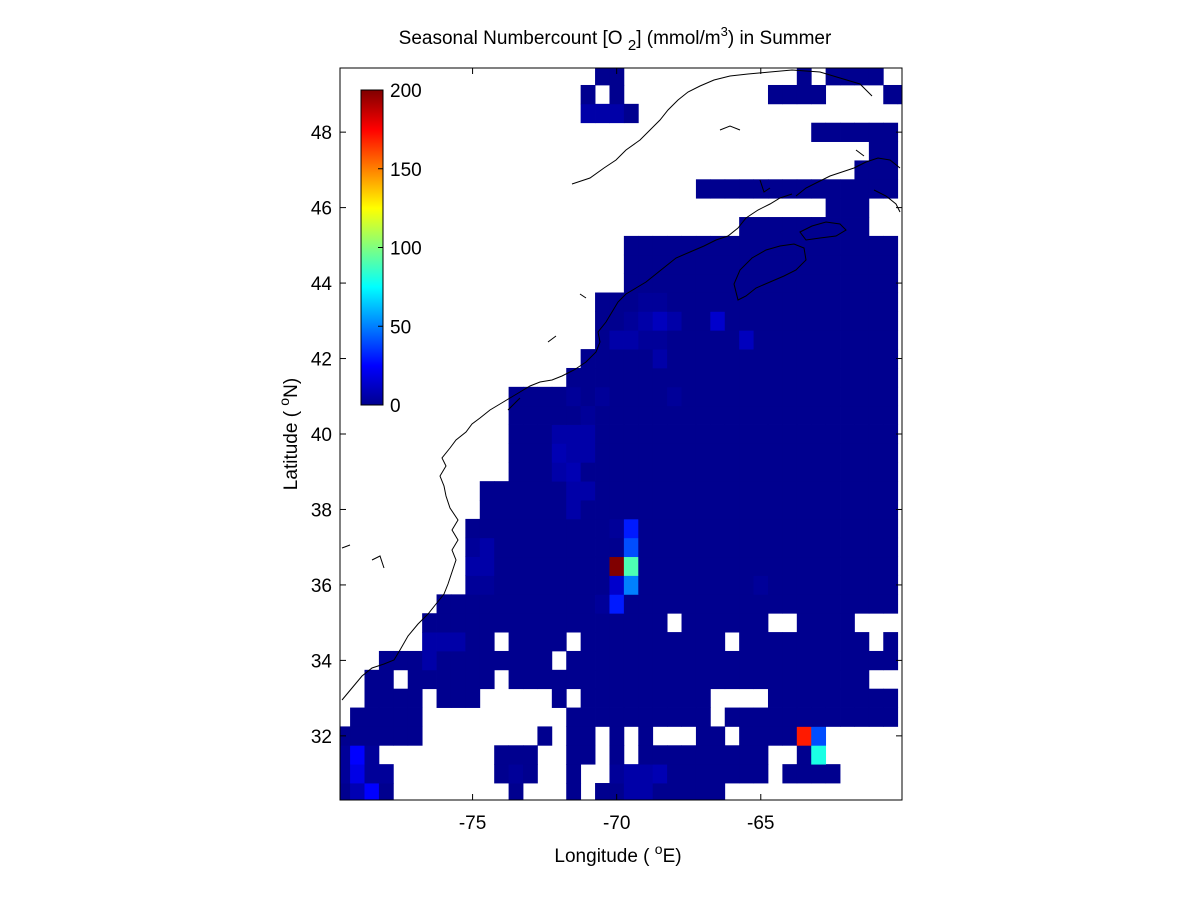  Describe the element at coordinates (406, 91) in the screenshot. I see `colorbar-tick-label: 200` at that location.